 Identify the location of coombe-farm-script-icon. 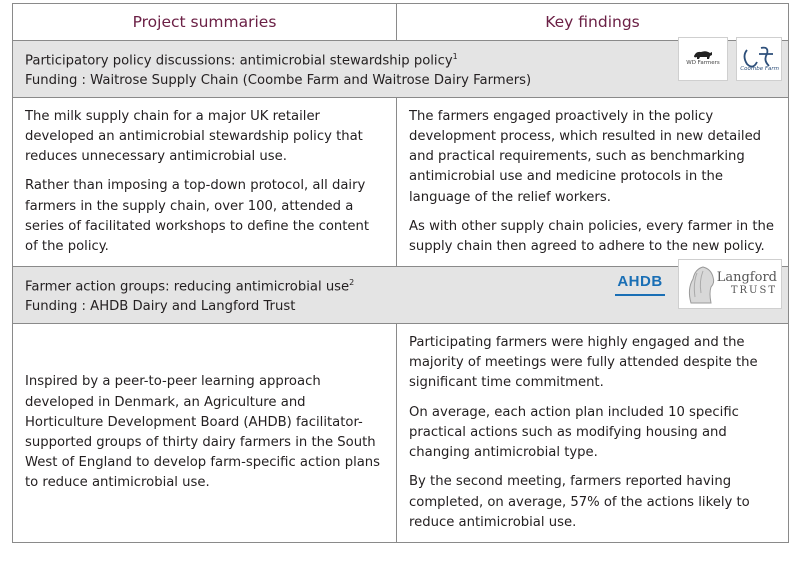
(758, 57).